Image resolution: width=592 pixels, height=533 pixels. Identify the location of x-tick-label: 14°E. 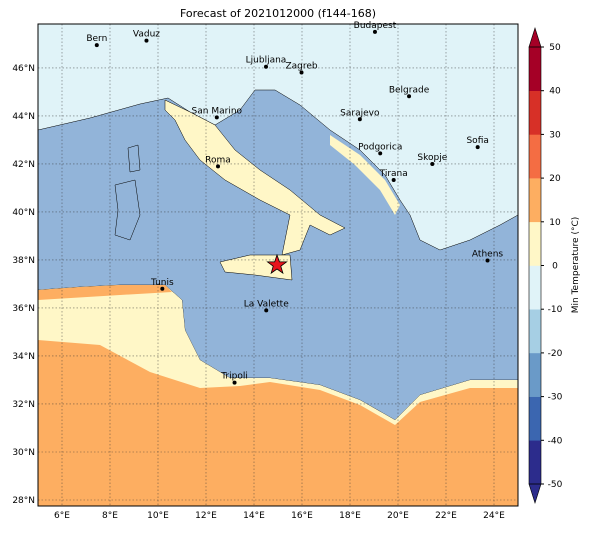
(254, 516).